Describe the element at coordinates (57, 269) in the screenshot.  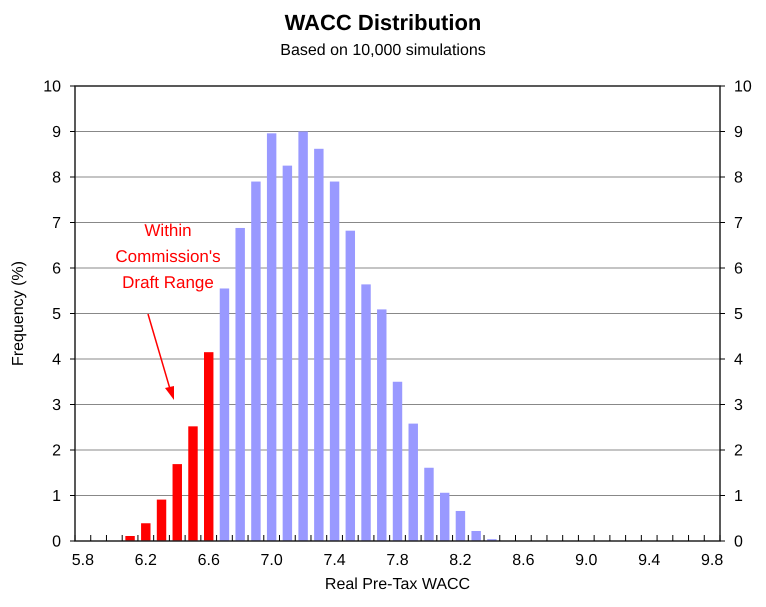
I see `y-tick-label: 6` at that location.